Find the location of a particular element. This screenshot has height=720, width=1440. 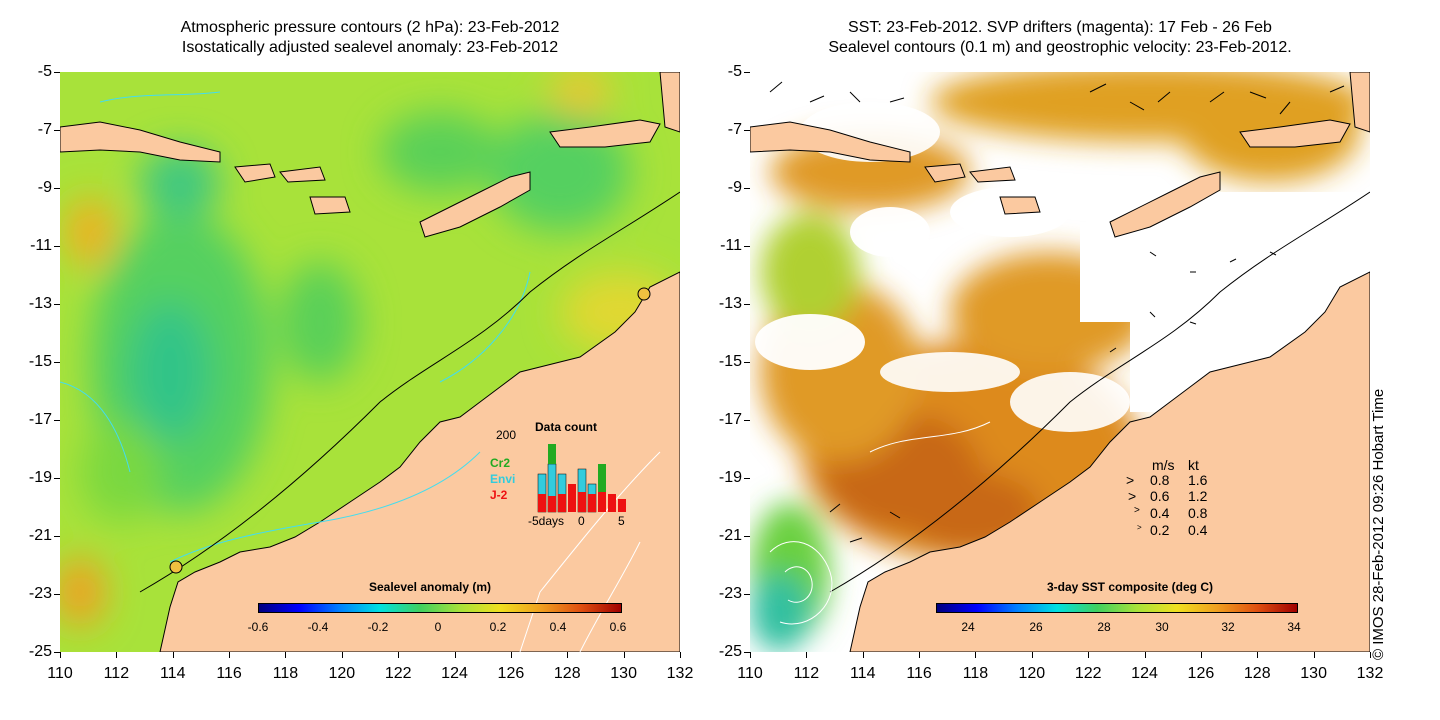

right-cbar-tick: 34 is located at coordinates (1294, 627).